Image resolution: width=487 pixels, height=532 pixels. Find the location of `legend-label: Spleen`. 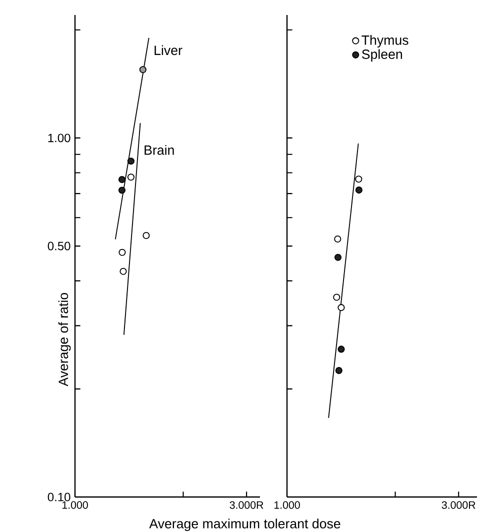

legend-label: Spleen is located at coordinates (382, 55).